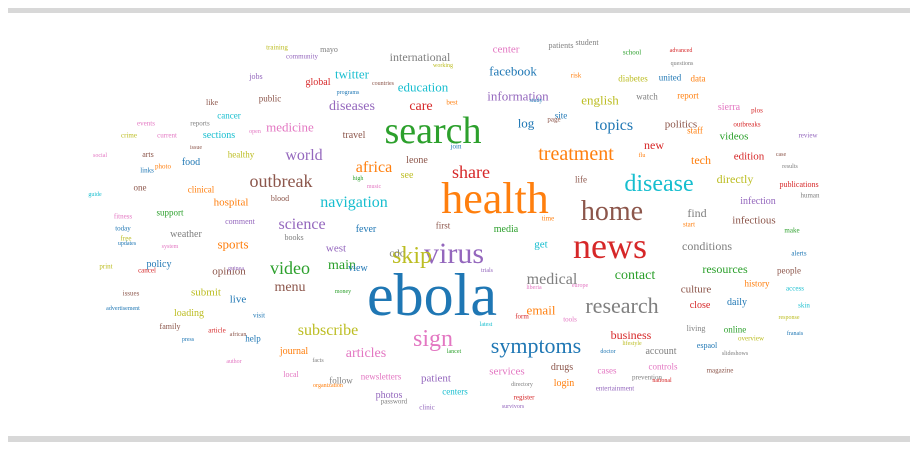  Describe the element at coordinates (536, 345) in the screenshot. I see `word-symptoms: symptoms` at that location.